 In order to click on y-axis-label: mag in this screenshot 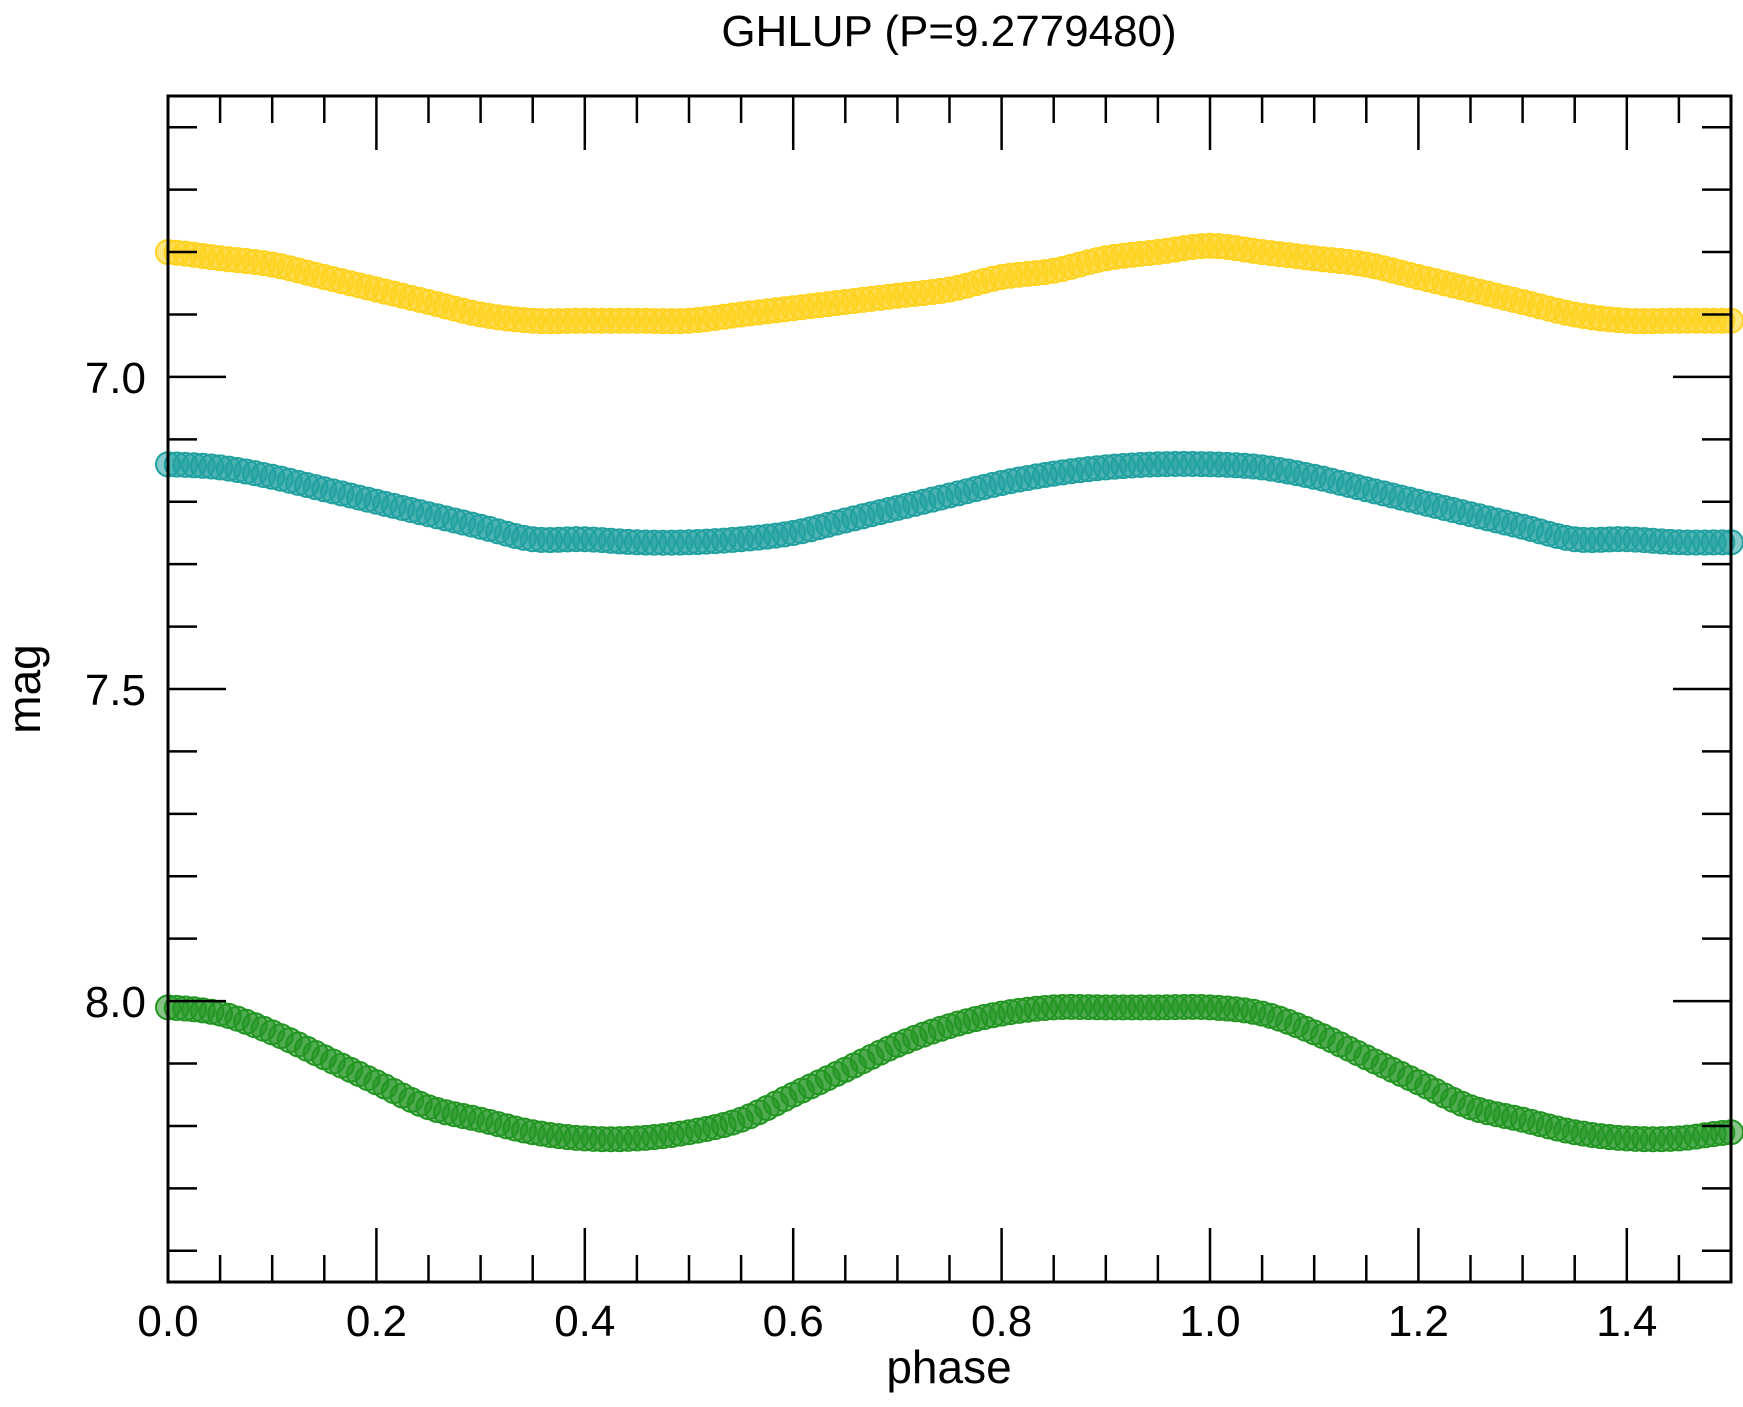, I will do `click(25, 688)`.